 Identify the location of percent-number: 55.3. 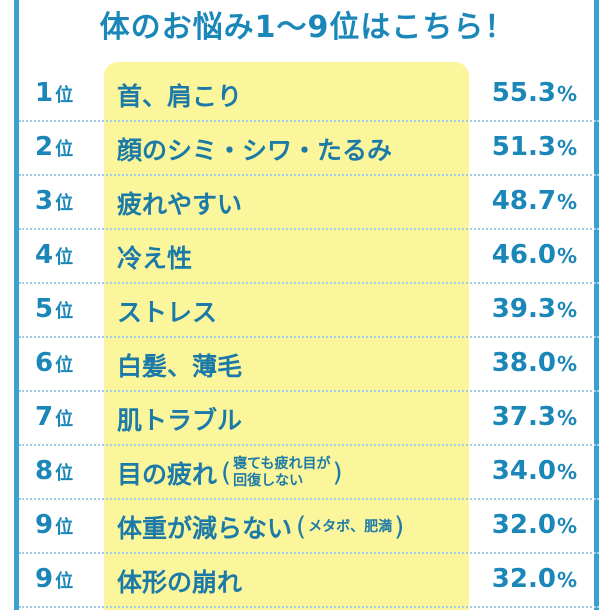
(523, 93).